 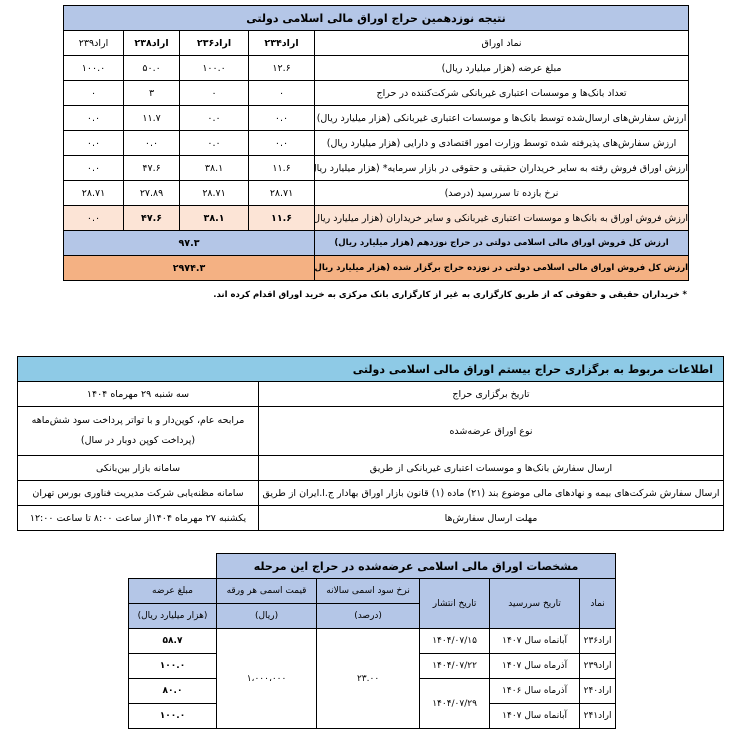 I want to click on row-label: نماد اوراق, so click(x=502, y=43).